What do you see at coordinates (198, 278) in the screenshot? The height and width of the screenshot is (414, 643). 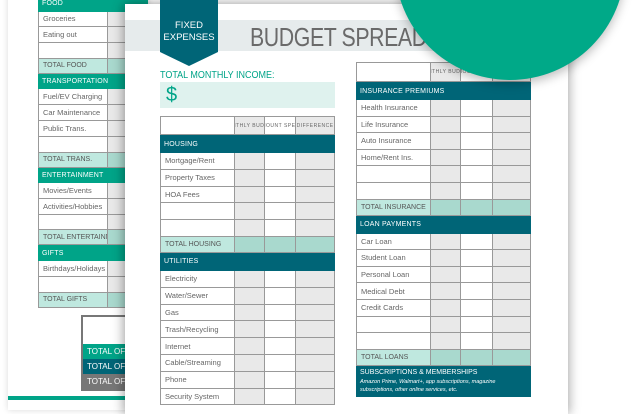 I see `row-label: Electricity` at bounding box center [198, 278].